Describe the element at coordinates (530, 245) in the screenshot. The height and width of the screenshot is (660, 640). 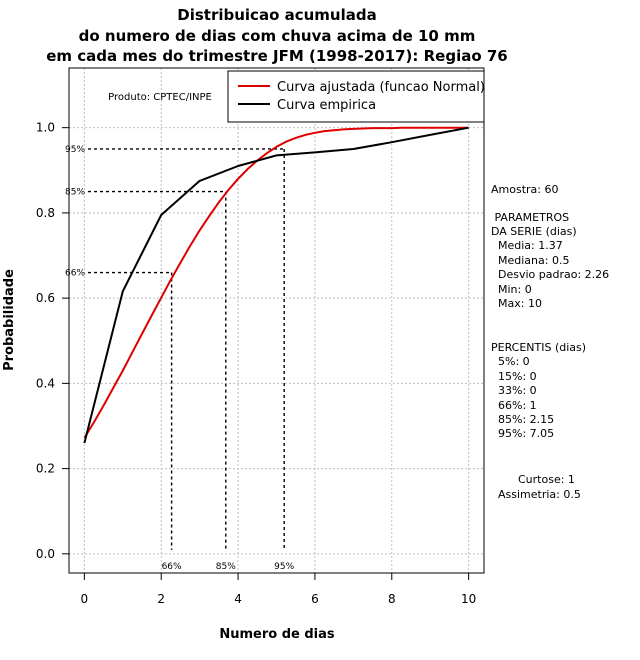
I see `stat-mean: Media: 1.37` at that location.